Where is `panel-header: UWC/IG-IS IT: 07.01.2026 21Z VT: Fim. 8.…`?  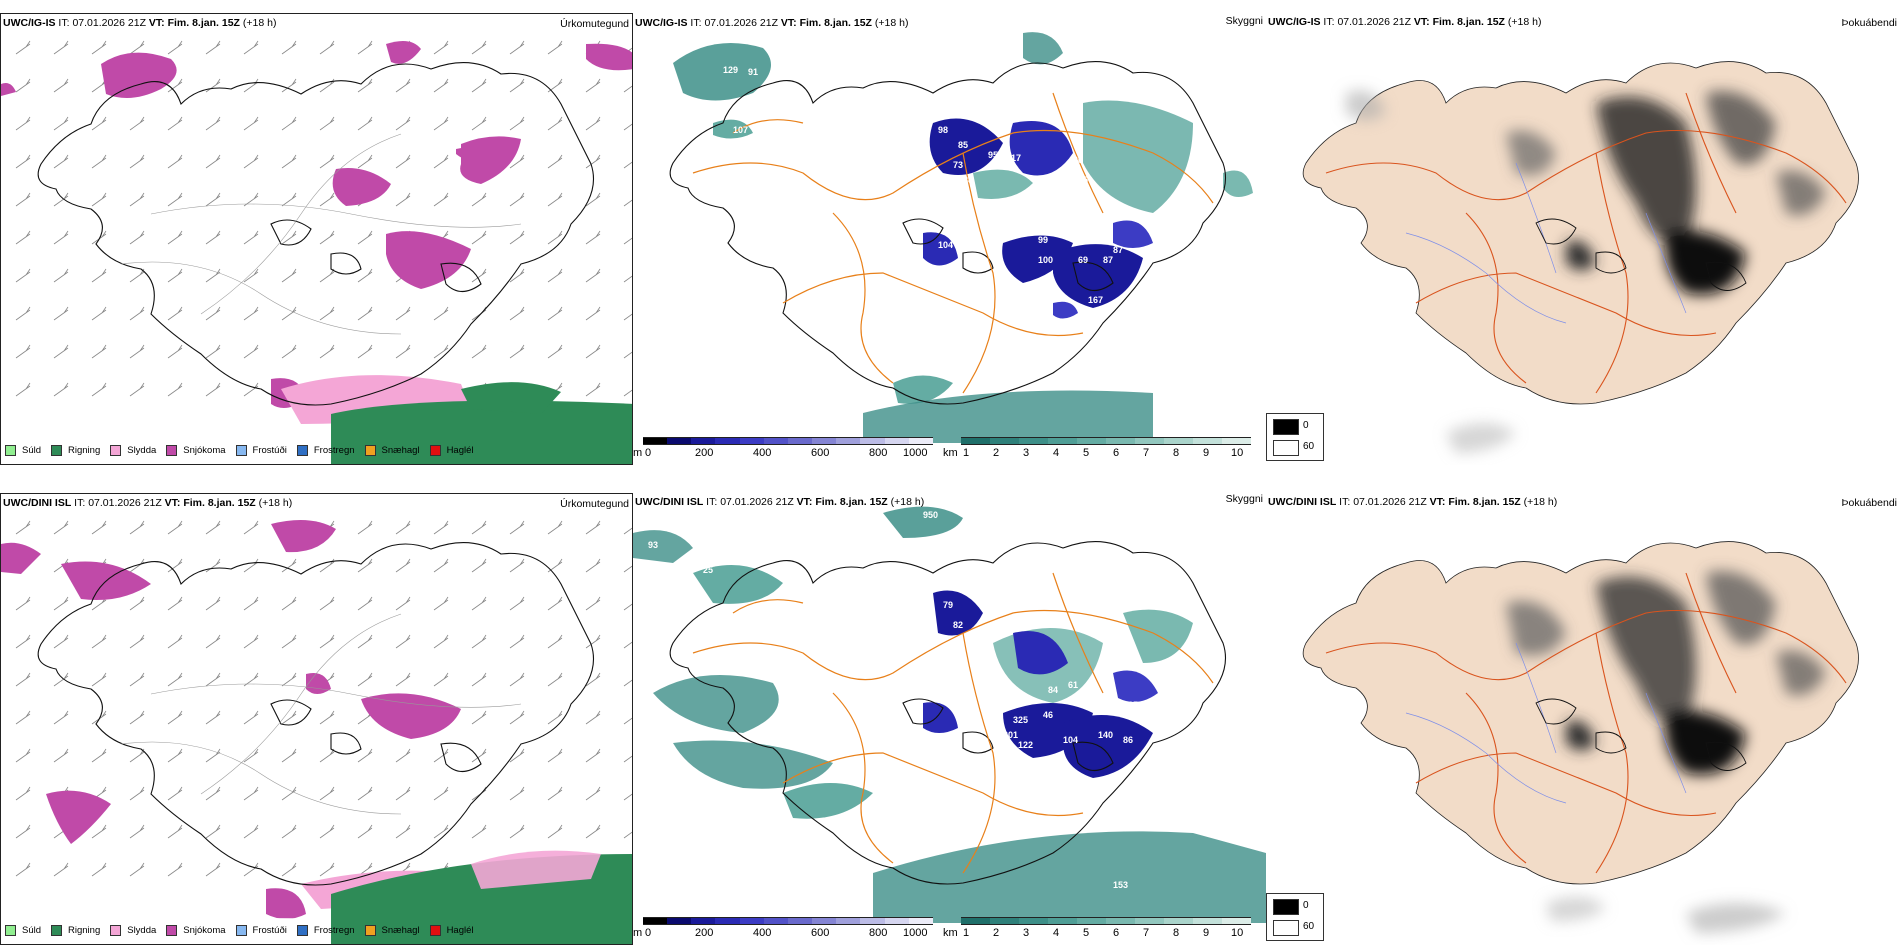
panel-header: UWC/IG-IS IT: 07.01.2026 21Z VT: Fim. 8.… is located at coordinates (140, 23).